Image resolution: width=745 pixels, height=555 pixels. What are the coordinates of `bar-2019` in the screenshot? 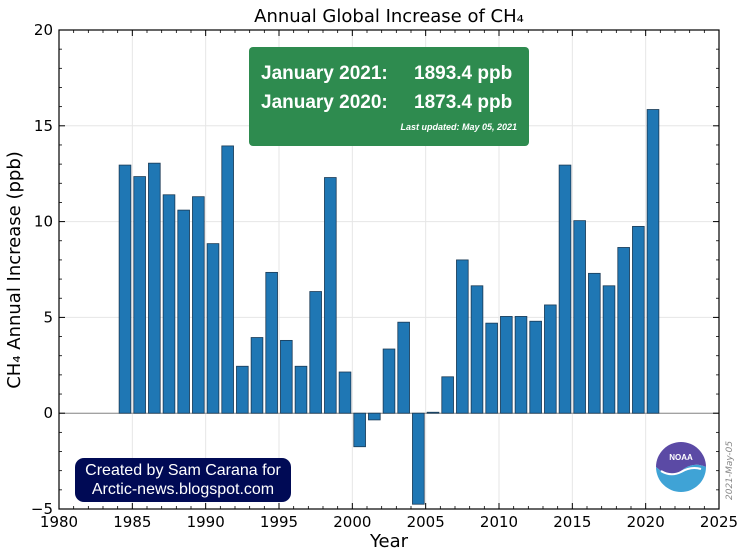 It's located at (638, 319).